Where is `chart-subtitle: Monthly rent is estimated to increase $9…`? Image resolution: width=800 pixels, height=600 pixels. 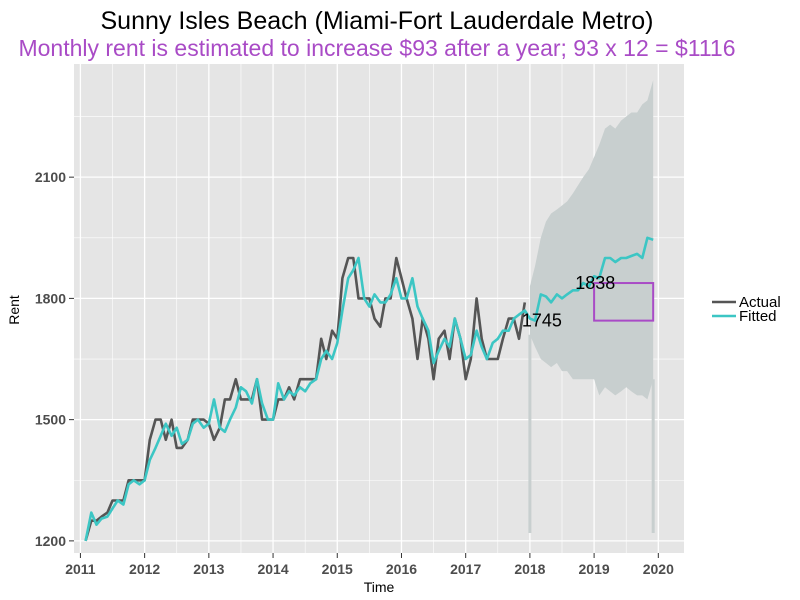
chart-subtitle: Monthly rent is estimated to increase $9… is located at coordinates (376, 48).